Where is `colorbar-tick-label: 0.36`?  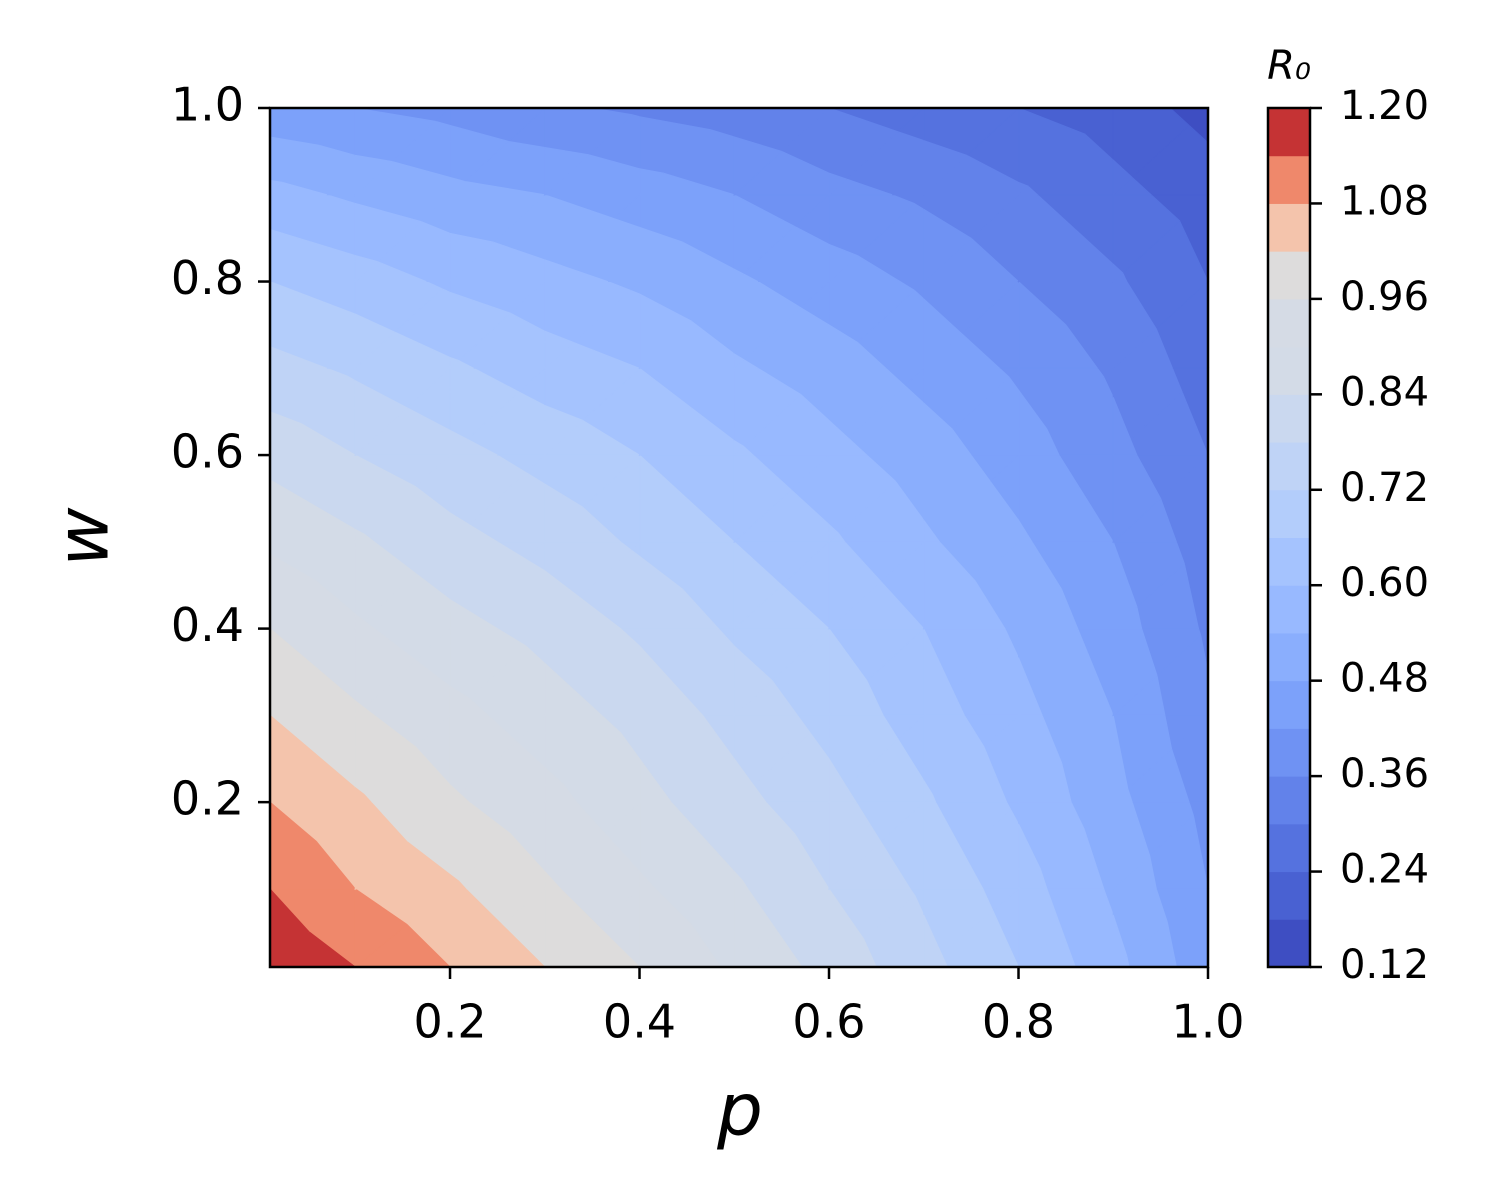 colorbar-tick-label: 0.36 is located at coordinates (1384, 774).